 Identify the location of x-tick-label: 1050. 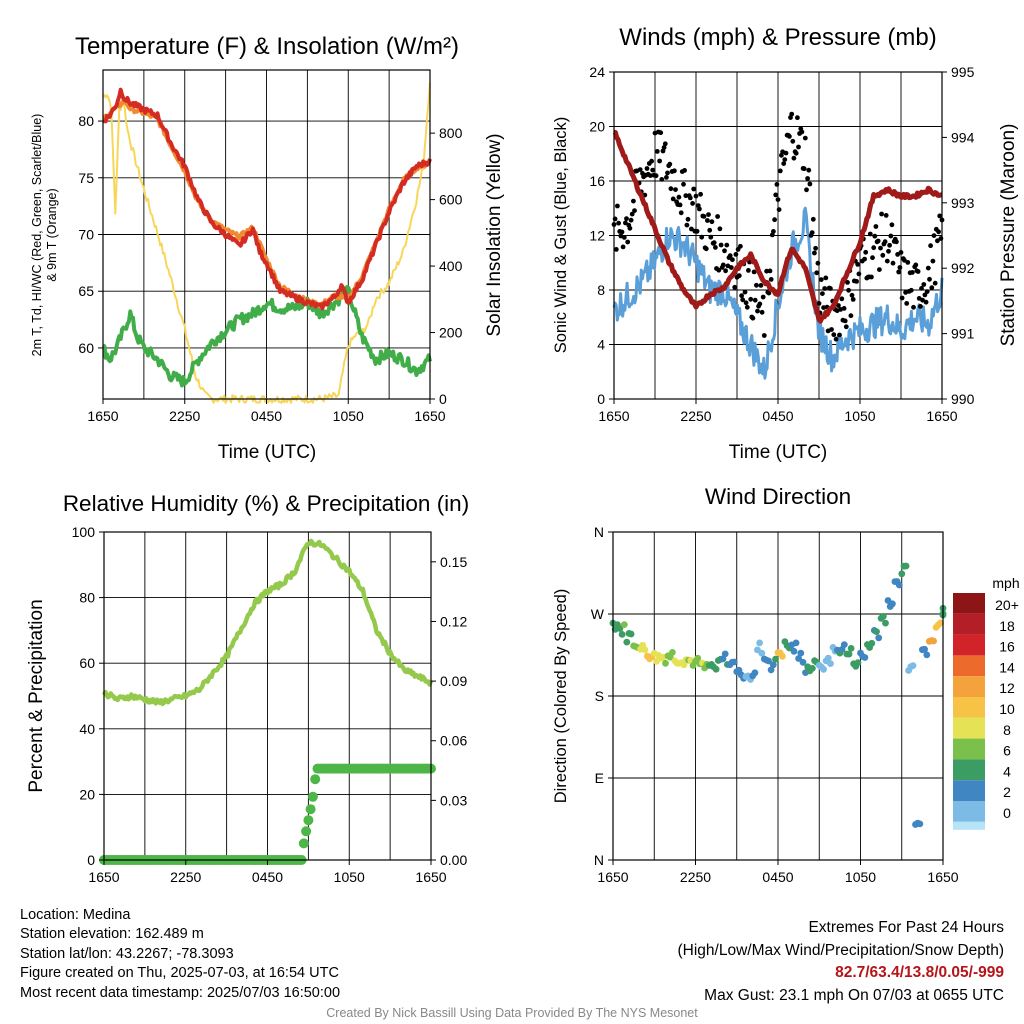
(860, 877).